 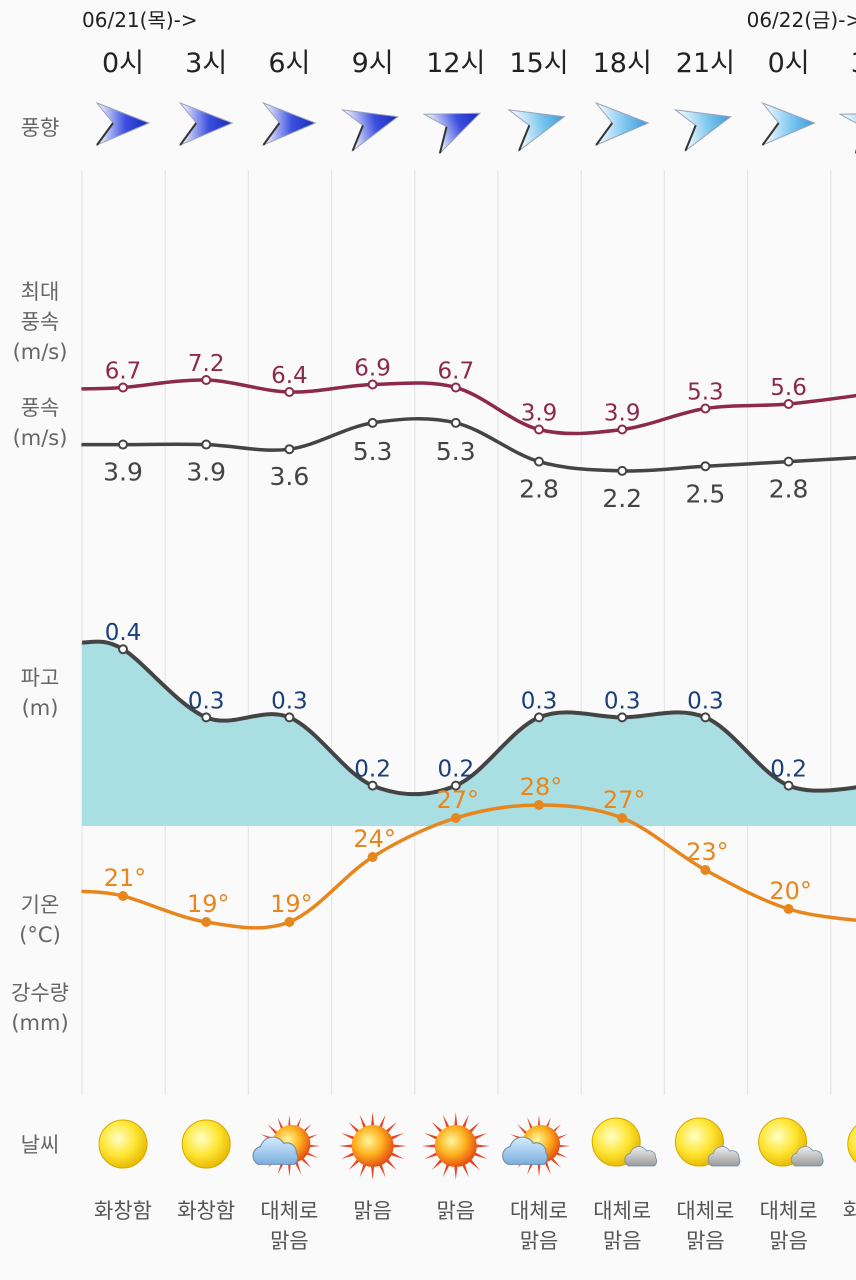 What do you see at coordinates (40, 423) in the screenshot?
I see `row-label-wind: 풍속 (m/s)` at bounding box center [40, 423].